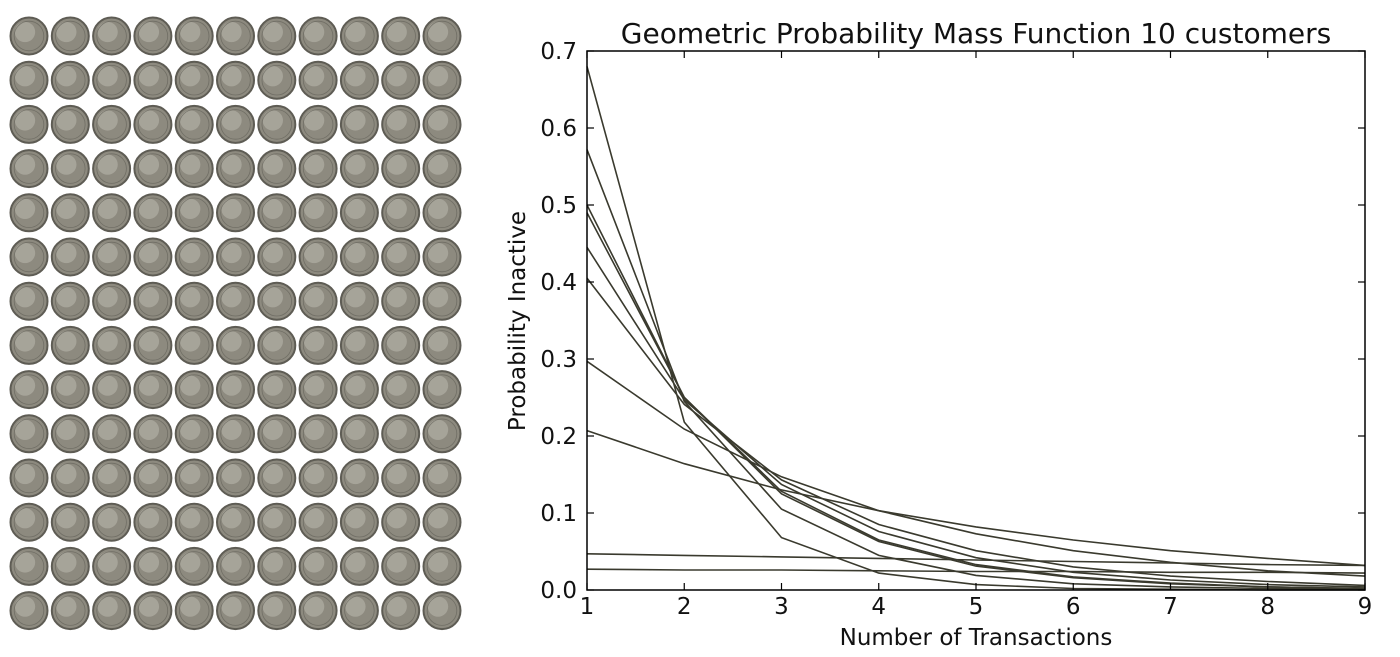 Image resolution: width=1400 pixels, height=657 pixels. Describe the element at coordinates (976, 638) in the screenshot. I see `x-axis-label: Number of Transactions` at that location.